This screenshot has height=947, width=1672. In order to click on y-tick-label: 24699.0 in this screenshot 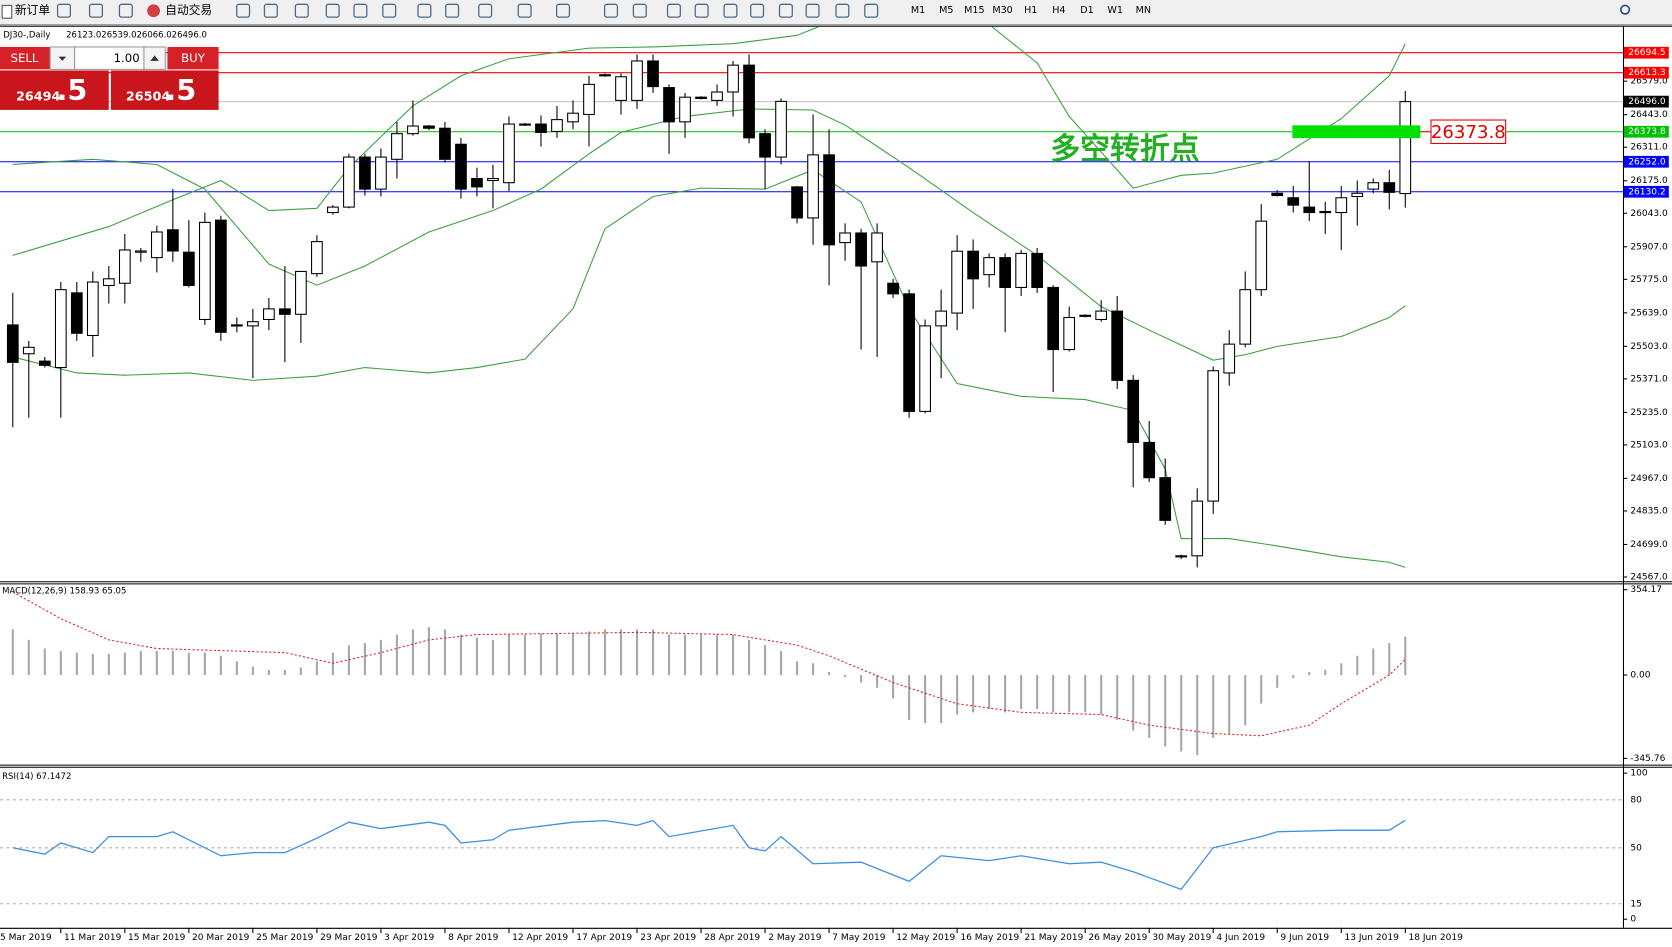, I will do `click(1649, 545)`.